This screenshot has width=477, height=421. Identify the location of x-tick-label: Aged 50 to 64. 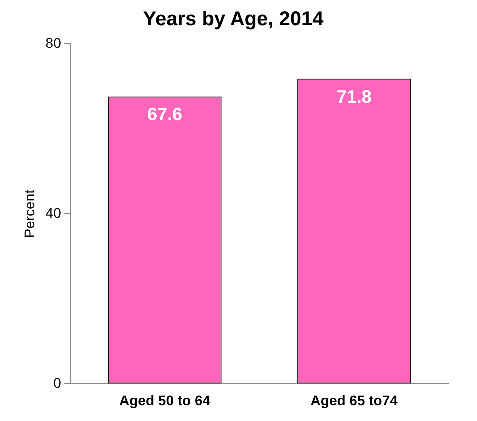
(165, 400).